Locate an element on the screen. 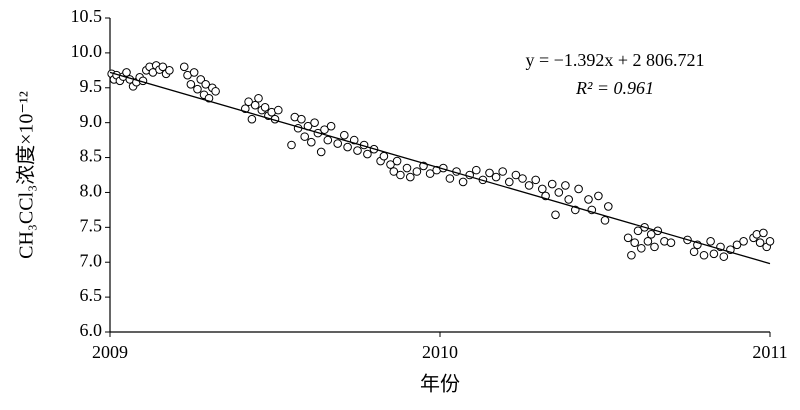  x-tick-label: 2009 is located at coordinates (110, 352).